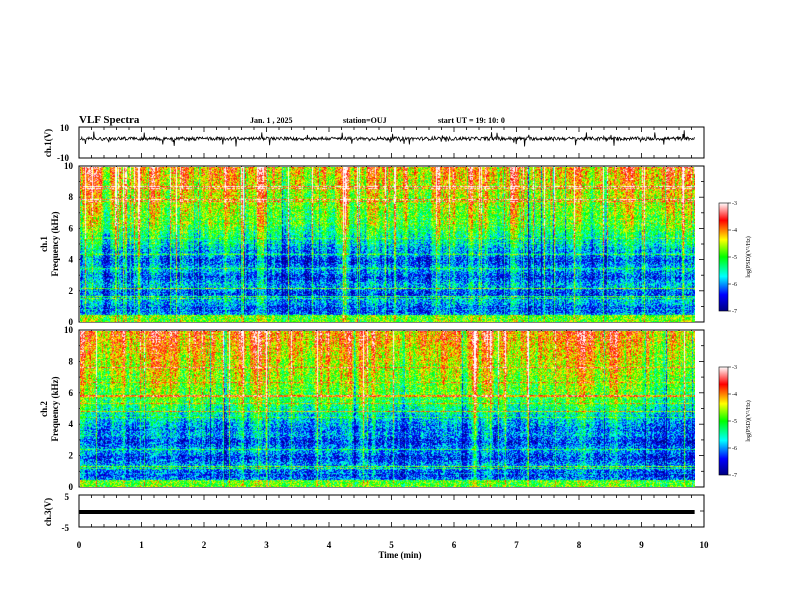  I want to click on ch3-axis-ticks, so click(391, 511).